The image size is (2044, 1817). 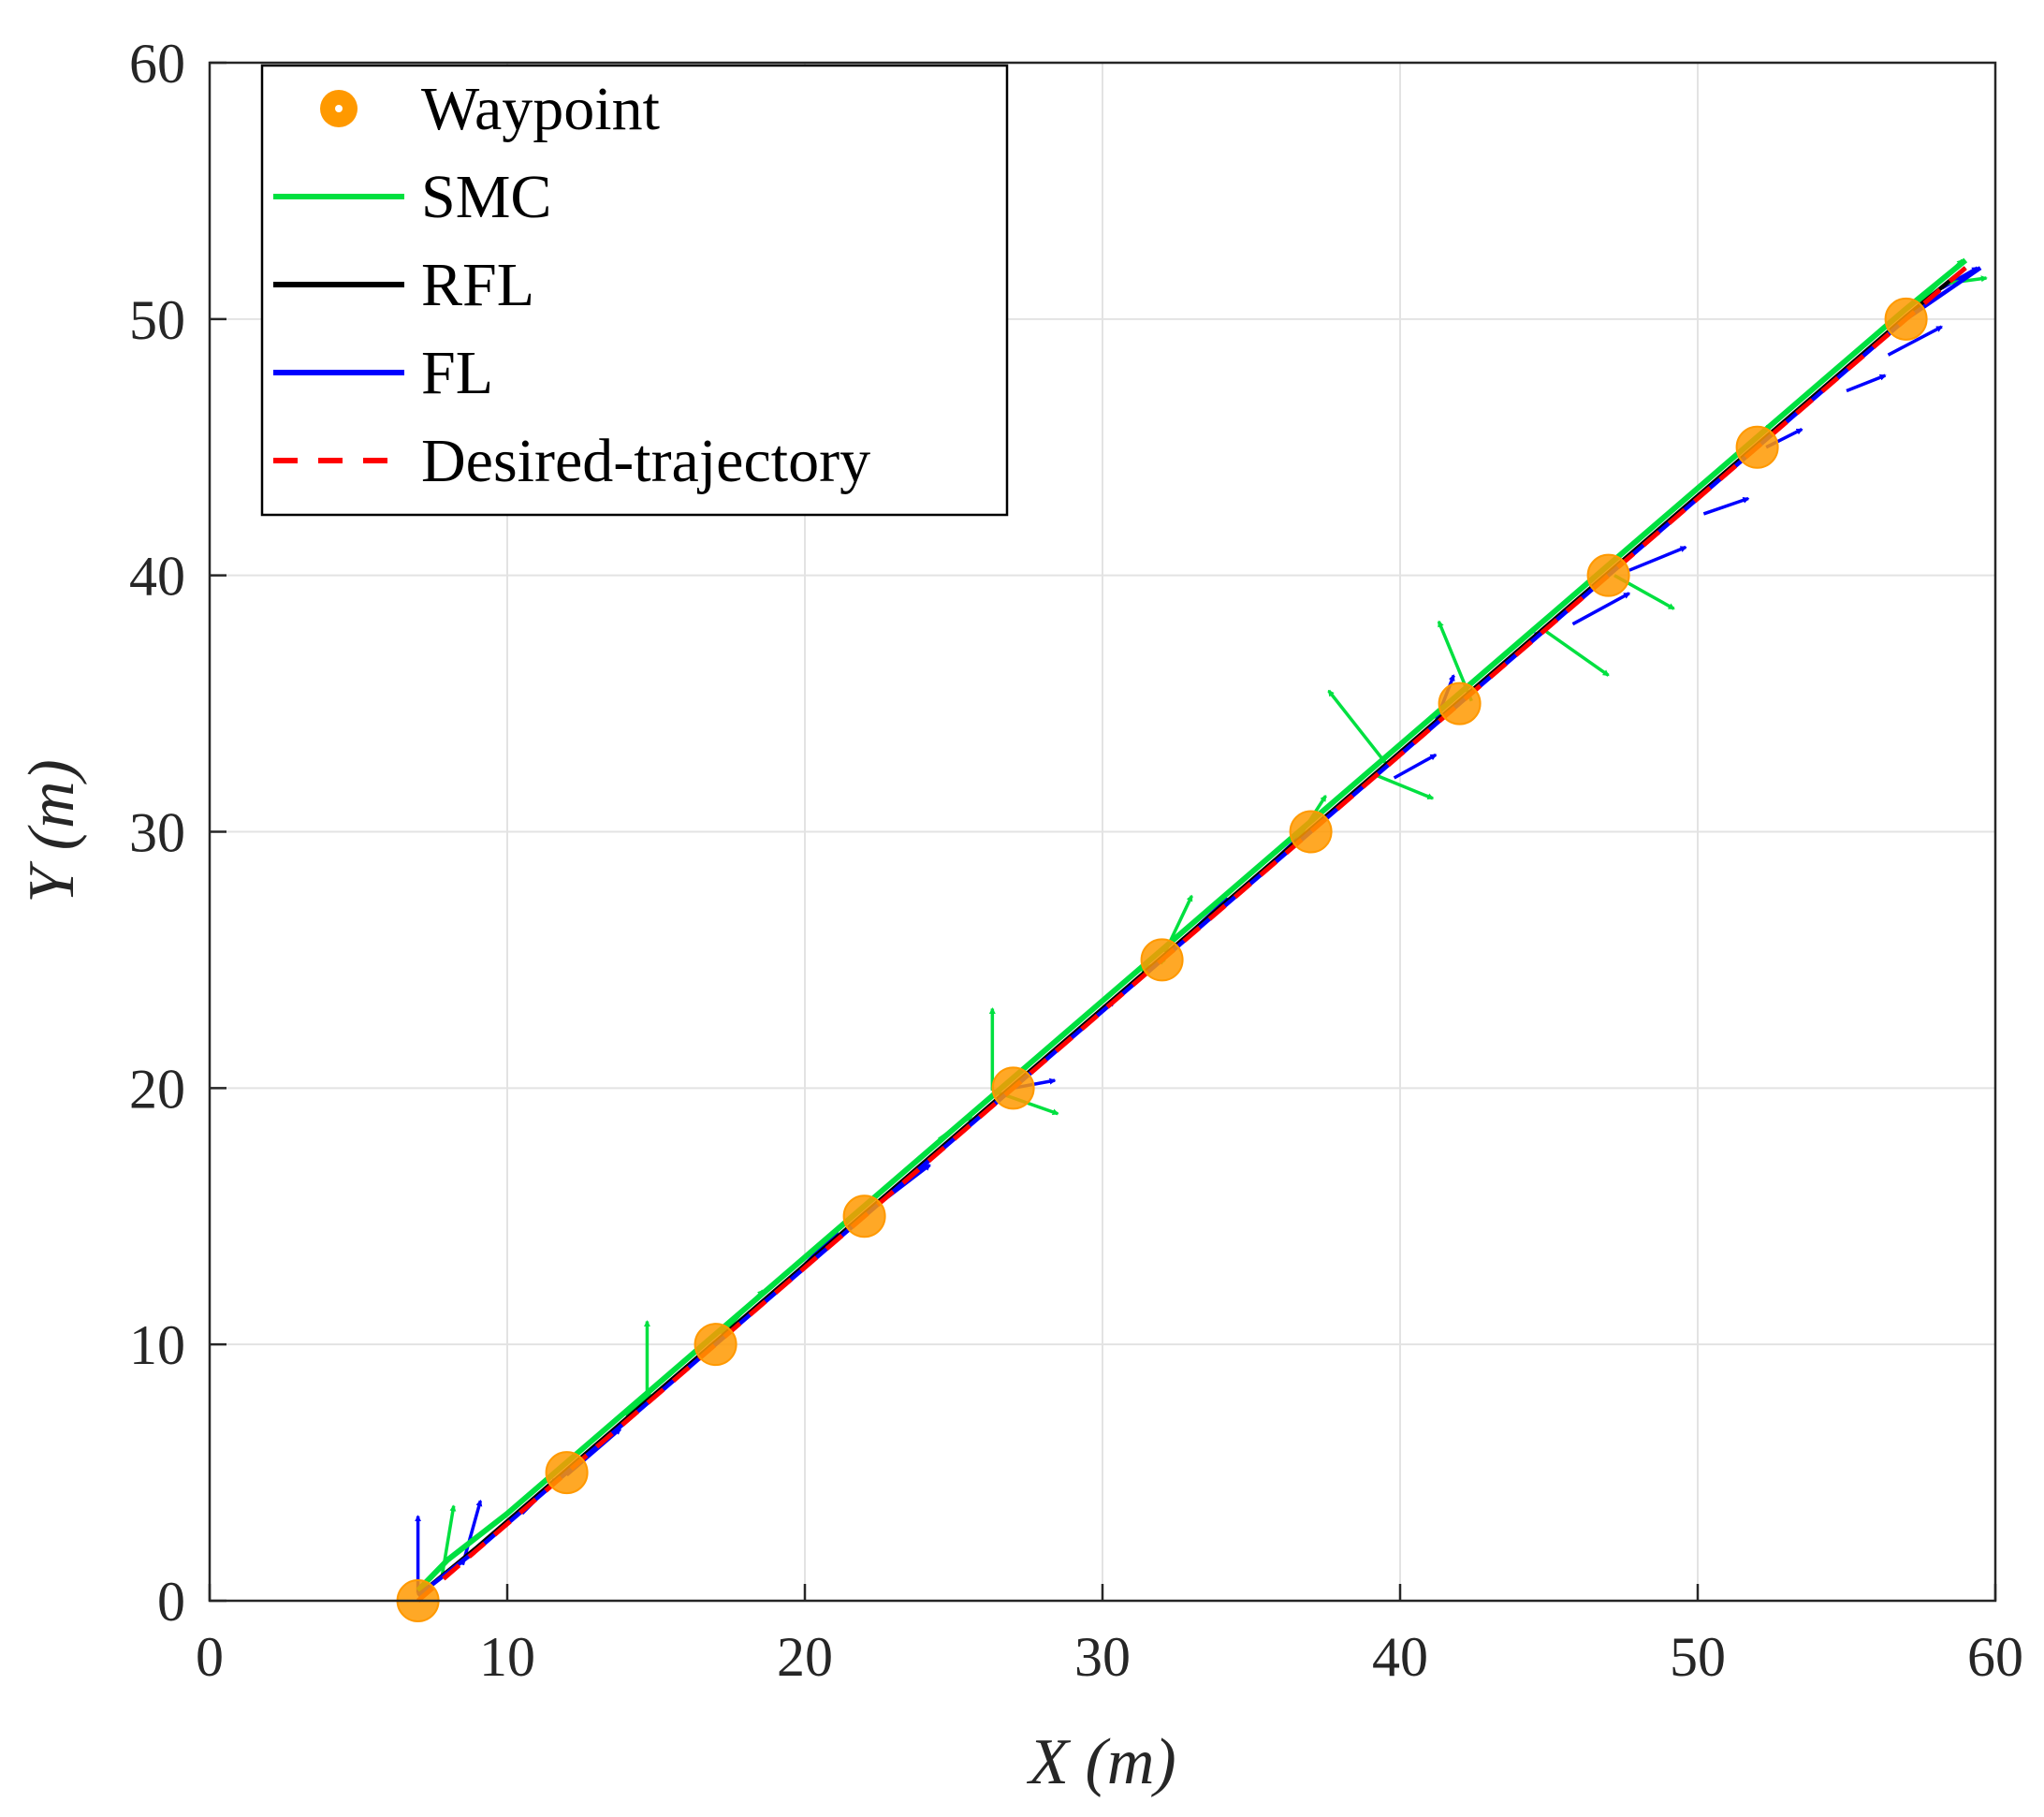 I want to click on legend-waypoint-swatch-center, so click(x=339, y=108).